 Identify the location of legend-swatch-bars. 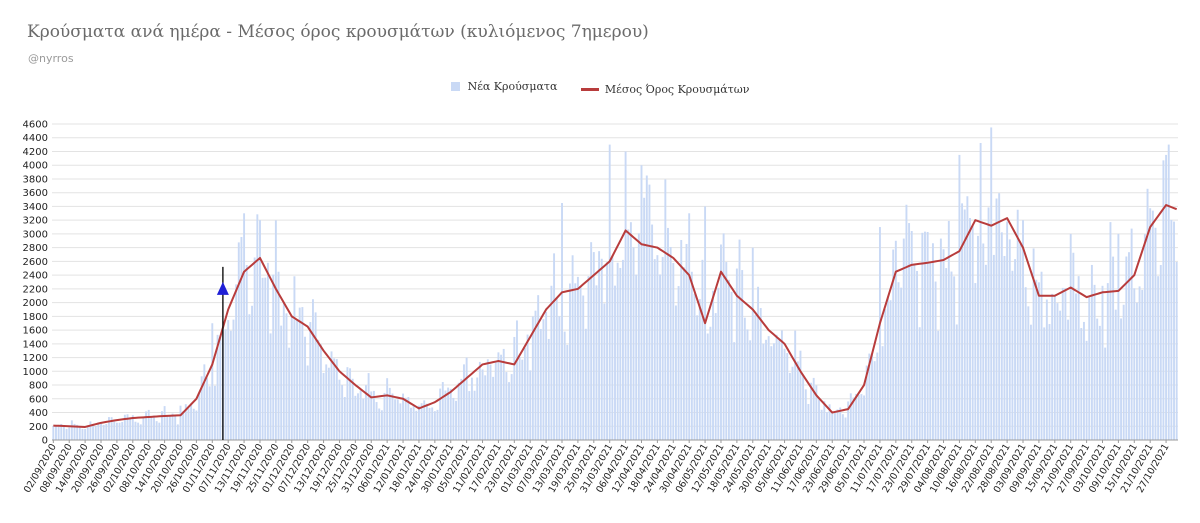
(455, 86).